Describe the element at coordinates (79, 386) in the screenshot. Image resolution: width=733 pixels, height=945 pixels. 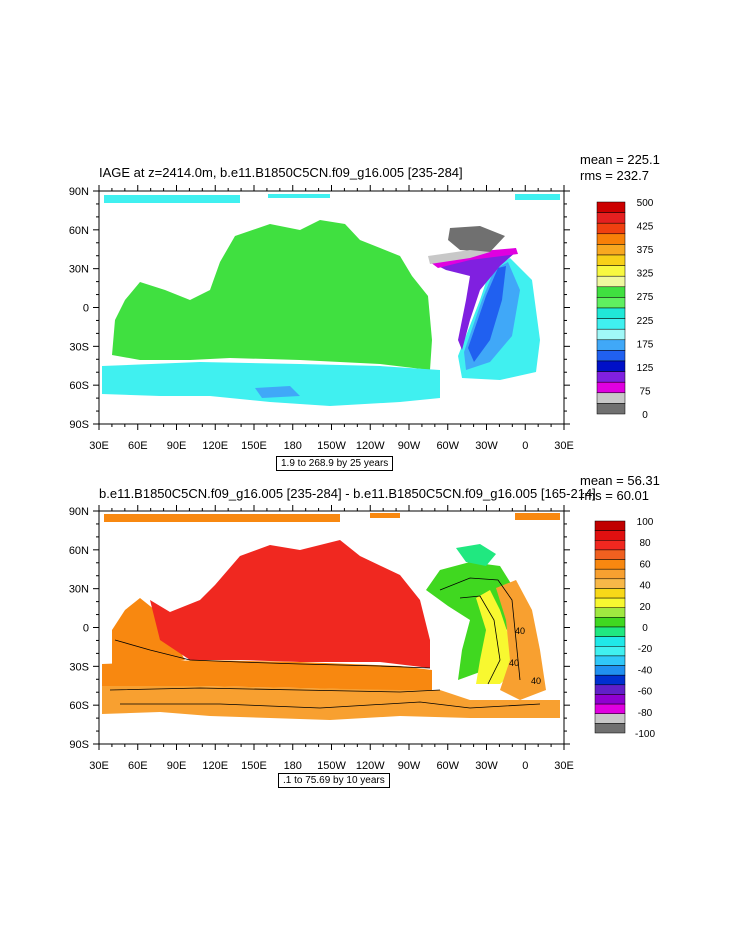
I see `lat-label: 60S` at that location.